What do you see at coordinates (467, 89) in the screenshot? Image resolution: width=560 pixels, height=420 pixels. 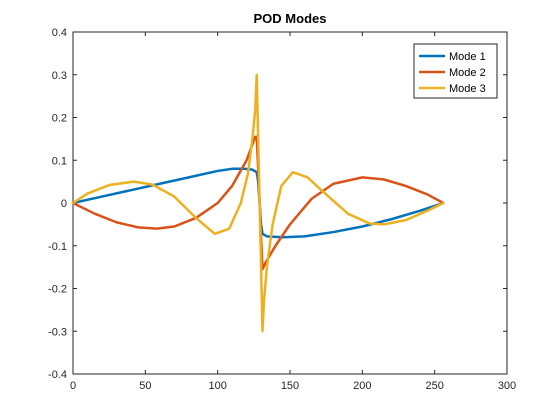 I see `legend-label-mode-3: Mode 3` at bounding box center [467, 89].